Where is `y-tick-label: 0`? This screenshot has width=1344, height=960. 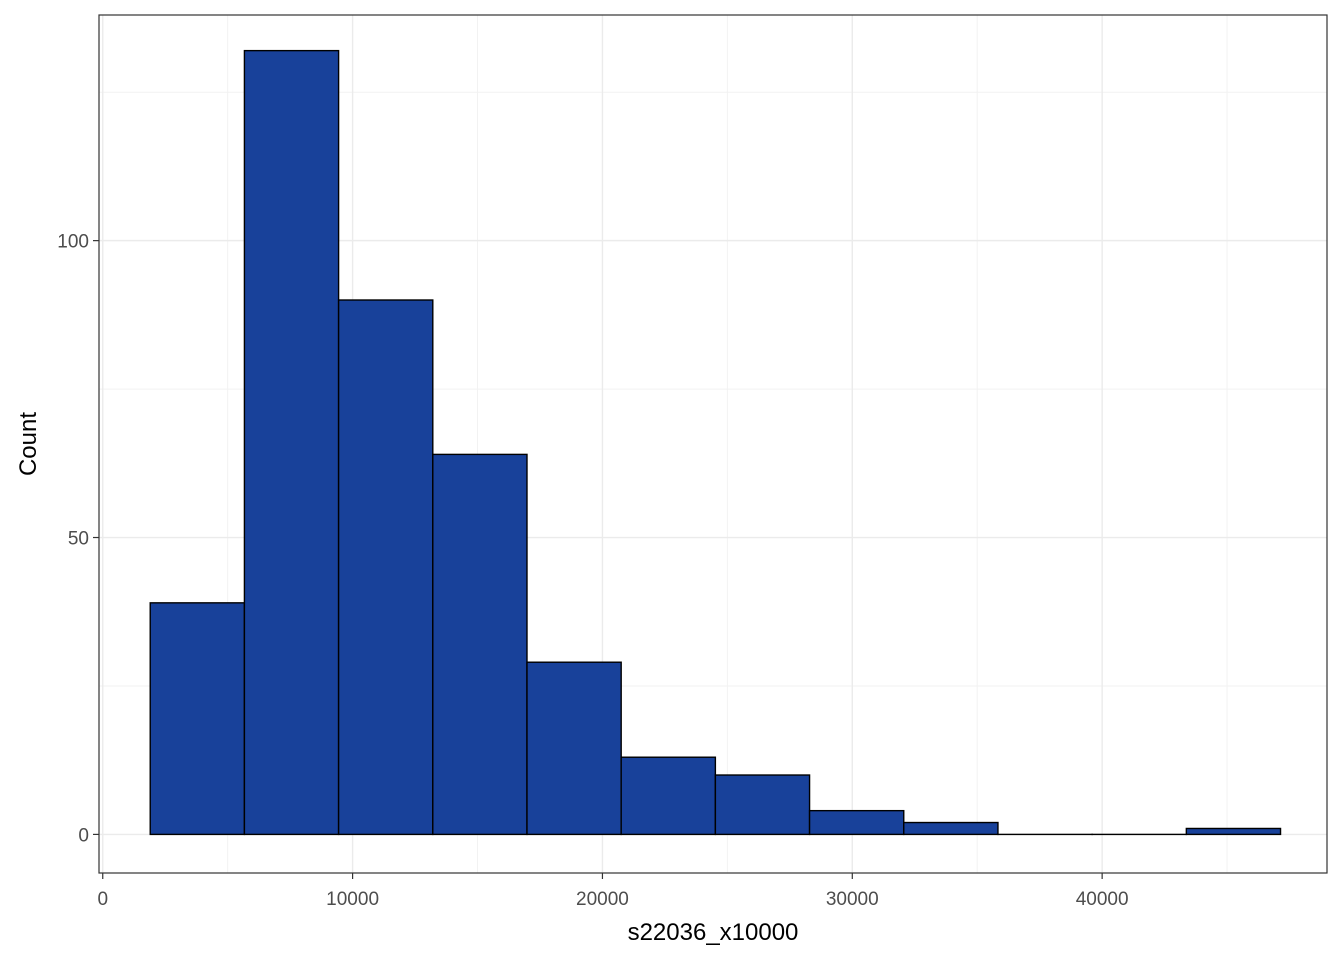
y-tick-label: 0 is located at coordinates (83, 835).